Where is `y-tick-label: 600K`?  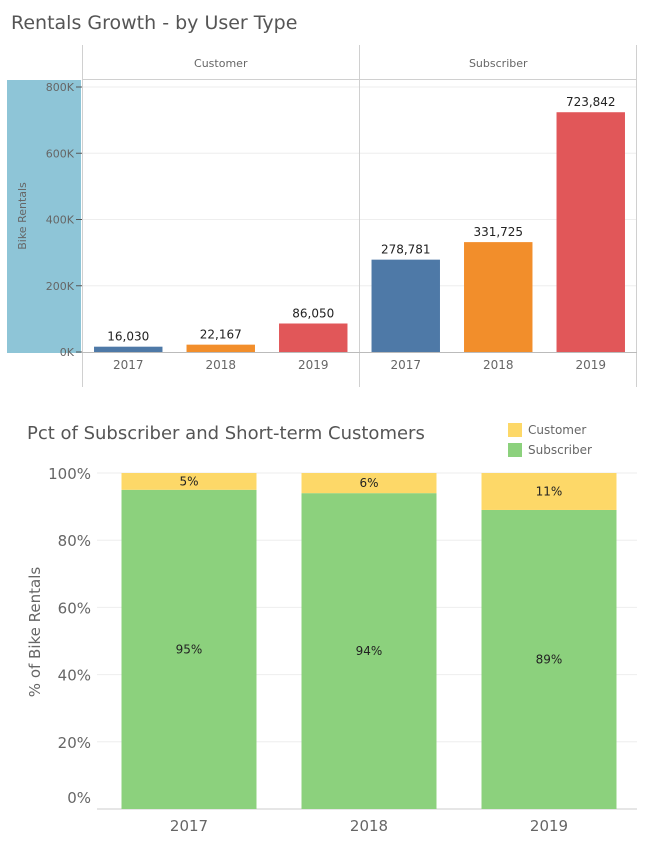 y-tick-label: 600K is located at coordinates (60, 153).